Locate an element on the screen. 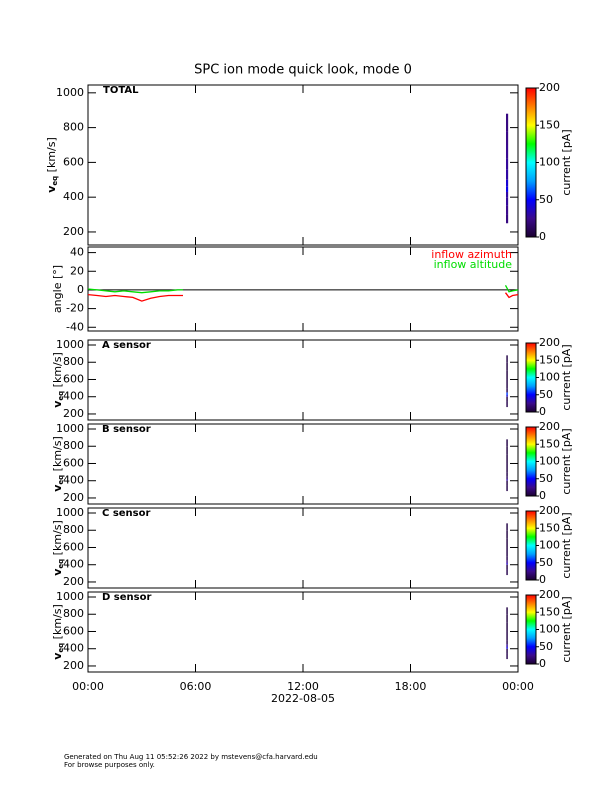  x-axis-title: 2022-08-05 is located at coordinates (303, 698).